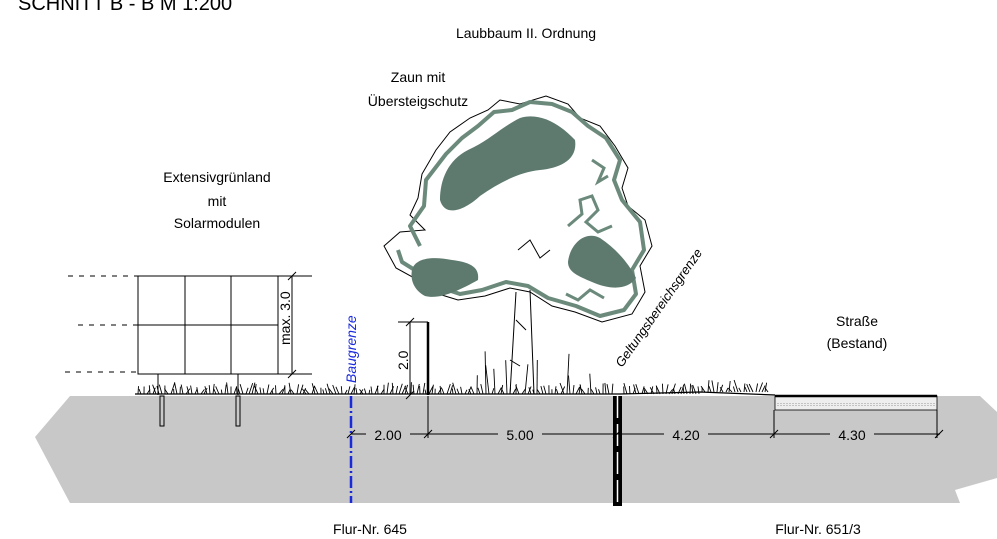  I want to click on dimension-labels: 2.00 5.00 4.20 4.30, so click(620, 434).